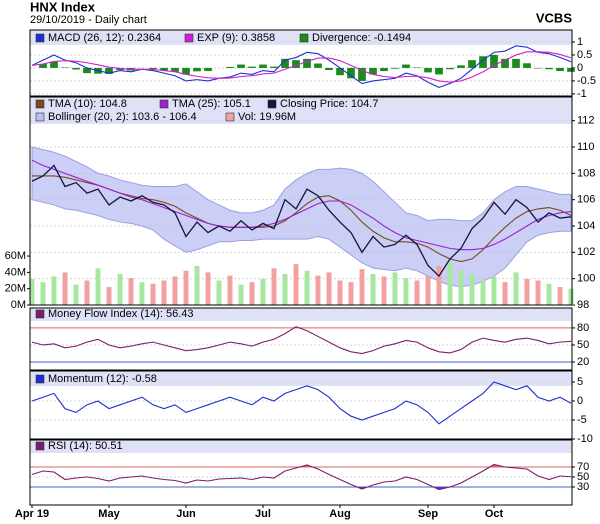 This screenshot has height=524, width=600. Describe the element at coordinates (186, 514) in the screenshot. I see `x-tick-label: Jun` at that location.